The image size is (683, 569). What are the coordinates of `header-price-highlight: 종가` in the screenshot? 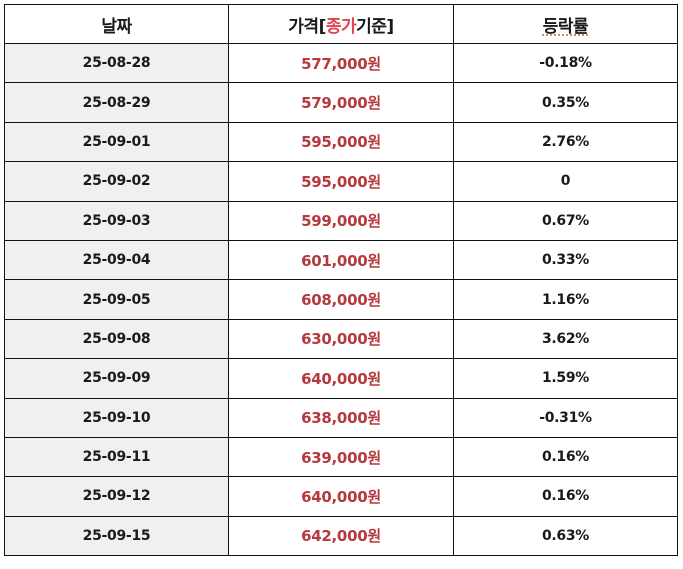 It's located at (341, 26).